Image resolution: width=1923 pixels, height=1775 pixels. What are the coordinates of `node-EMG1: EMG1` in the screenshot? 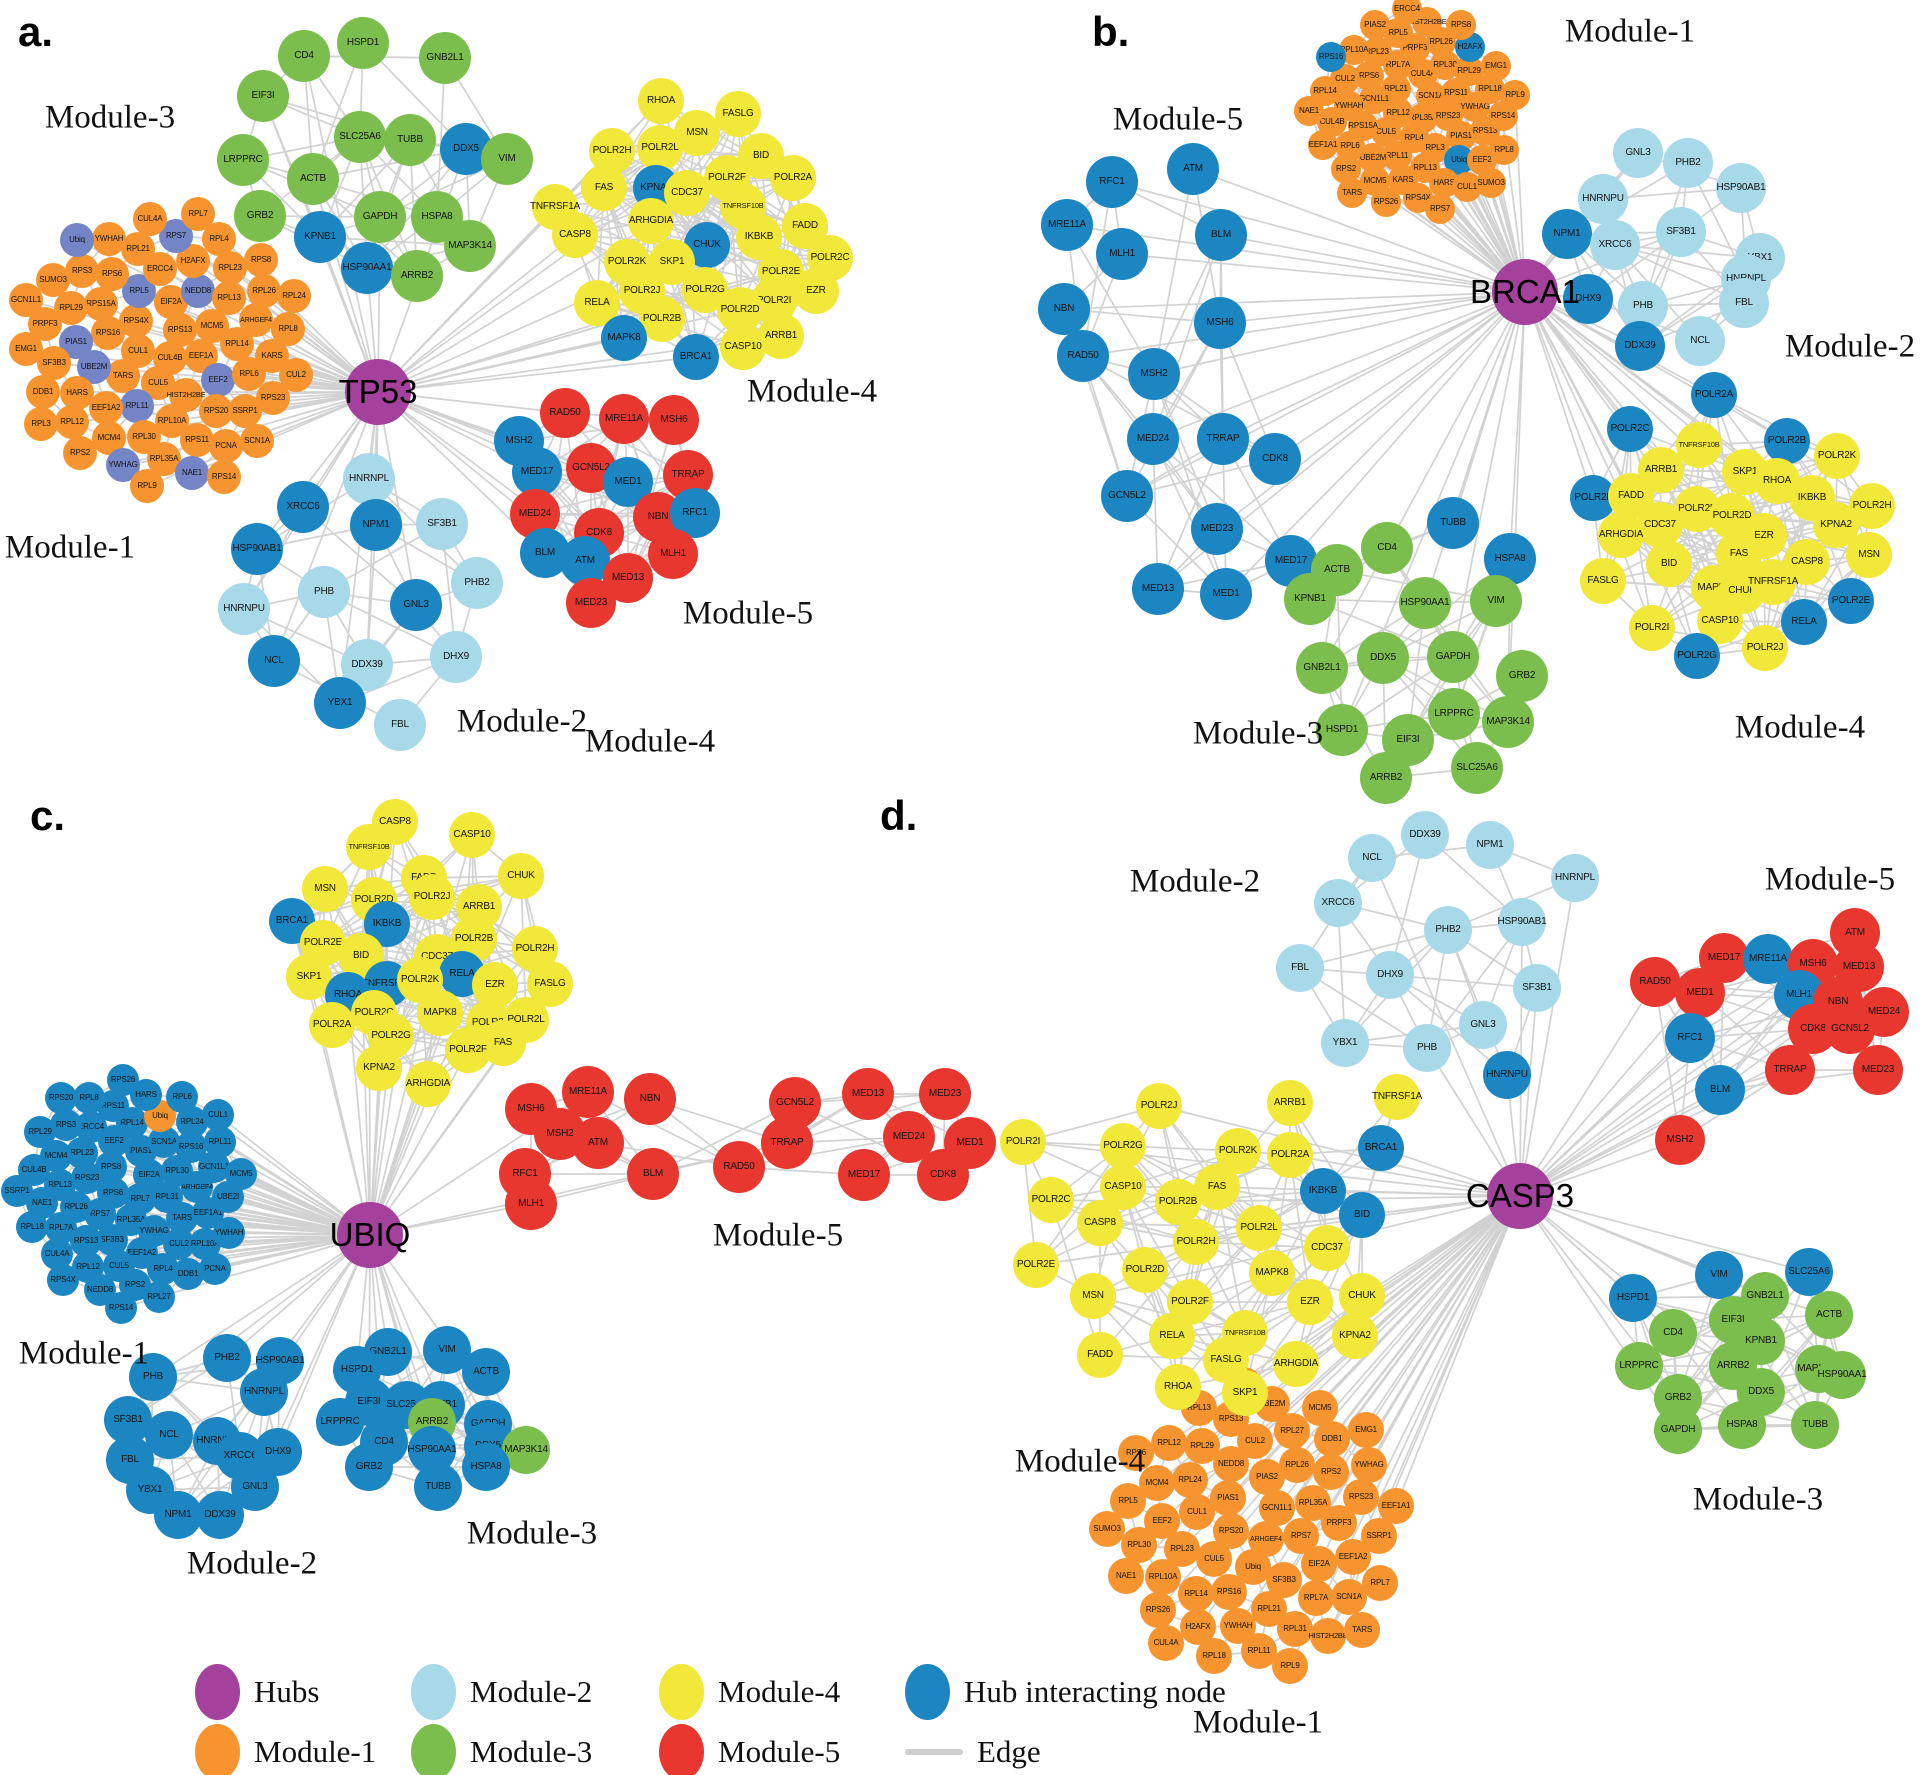 It's located at (1496, 66).